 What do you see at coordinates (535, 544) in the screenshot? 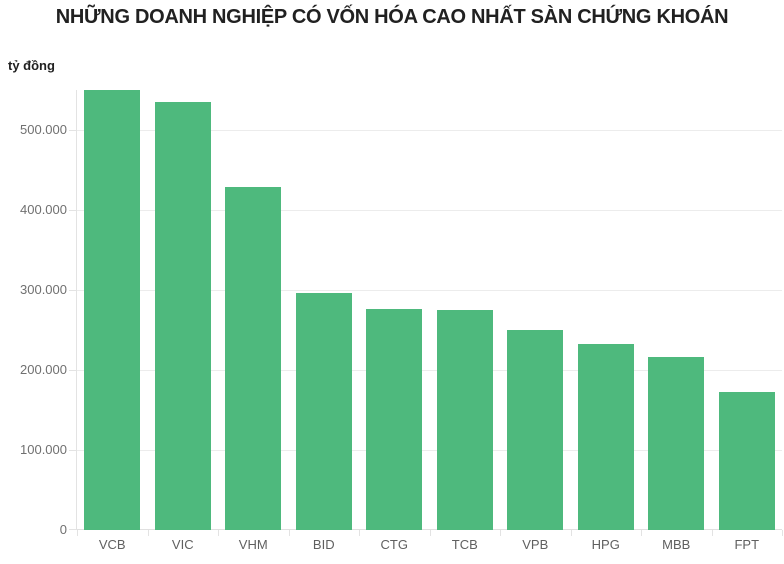
I see `x-tick-label-VPB: VPB` at bounding box center [535, 544].